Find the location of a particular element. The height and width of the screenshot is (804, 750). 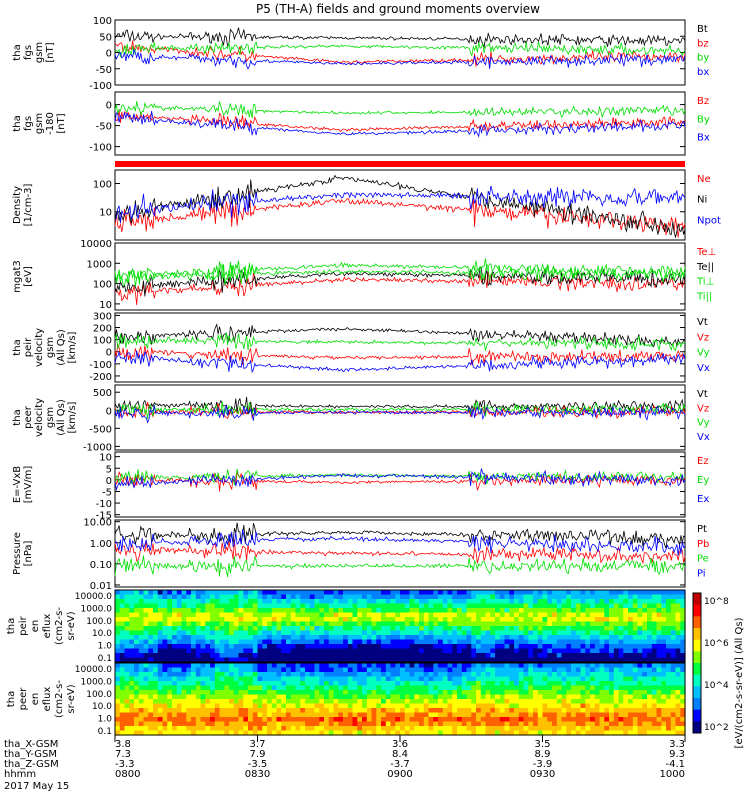

colorbar-cell is located at coordinates (697, 645).